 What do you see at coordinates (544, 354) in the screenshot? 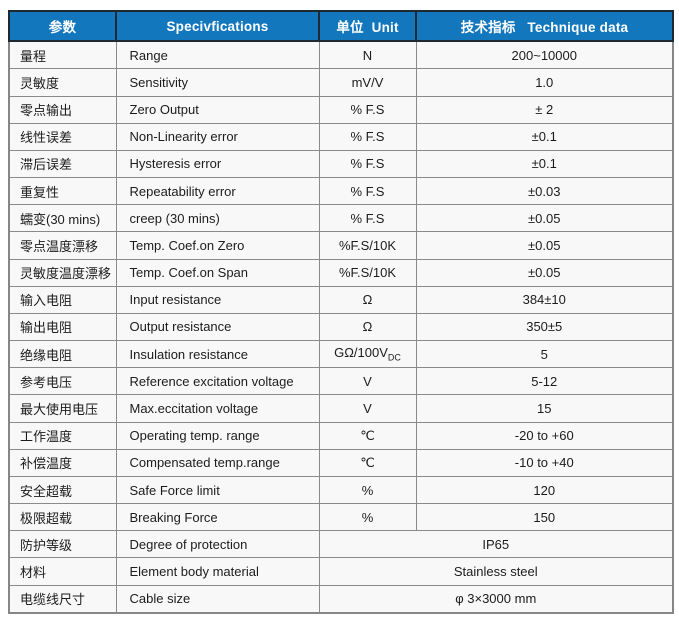
I see `value-cell: 5` at bounding box center [544, 354].